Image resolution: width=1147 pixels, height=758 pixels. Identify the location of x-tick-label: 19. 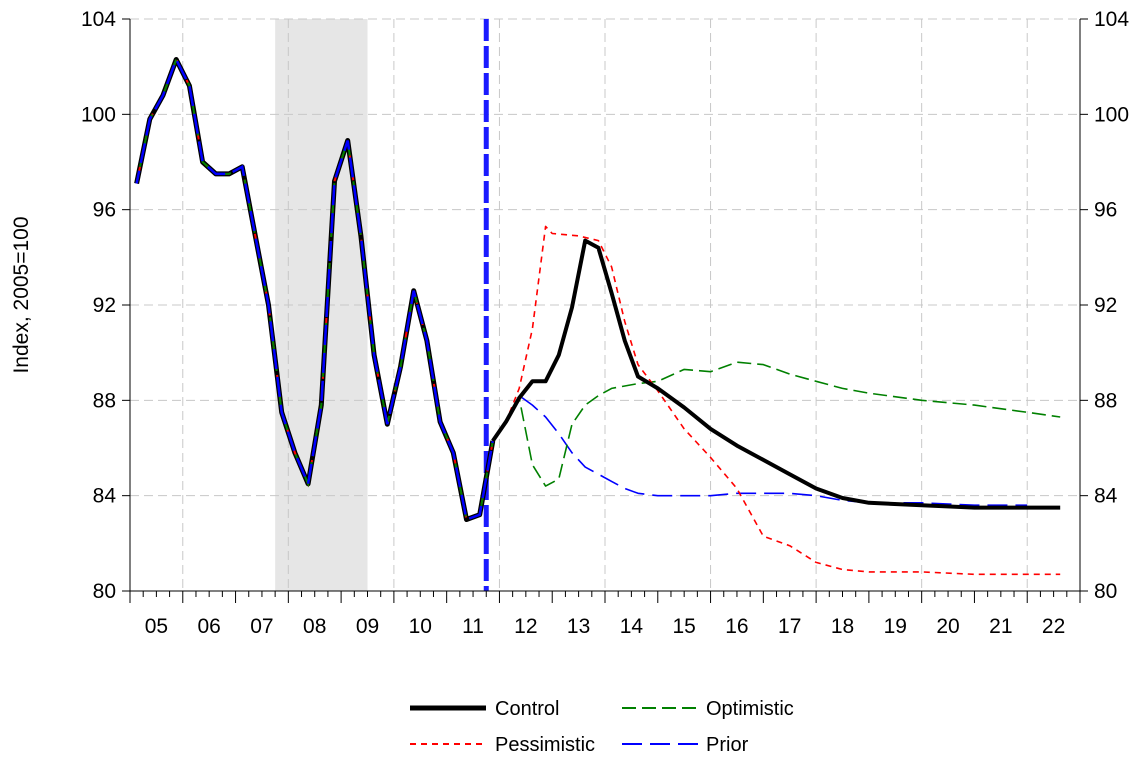
(895, 626).